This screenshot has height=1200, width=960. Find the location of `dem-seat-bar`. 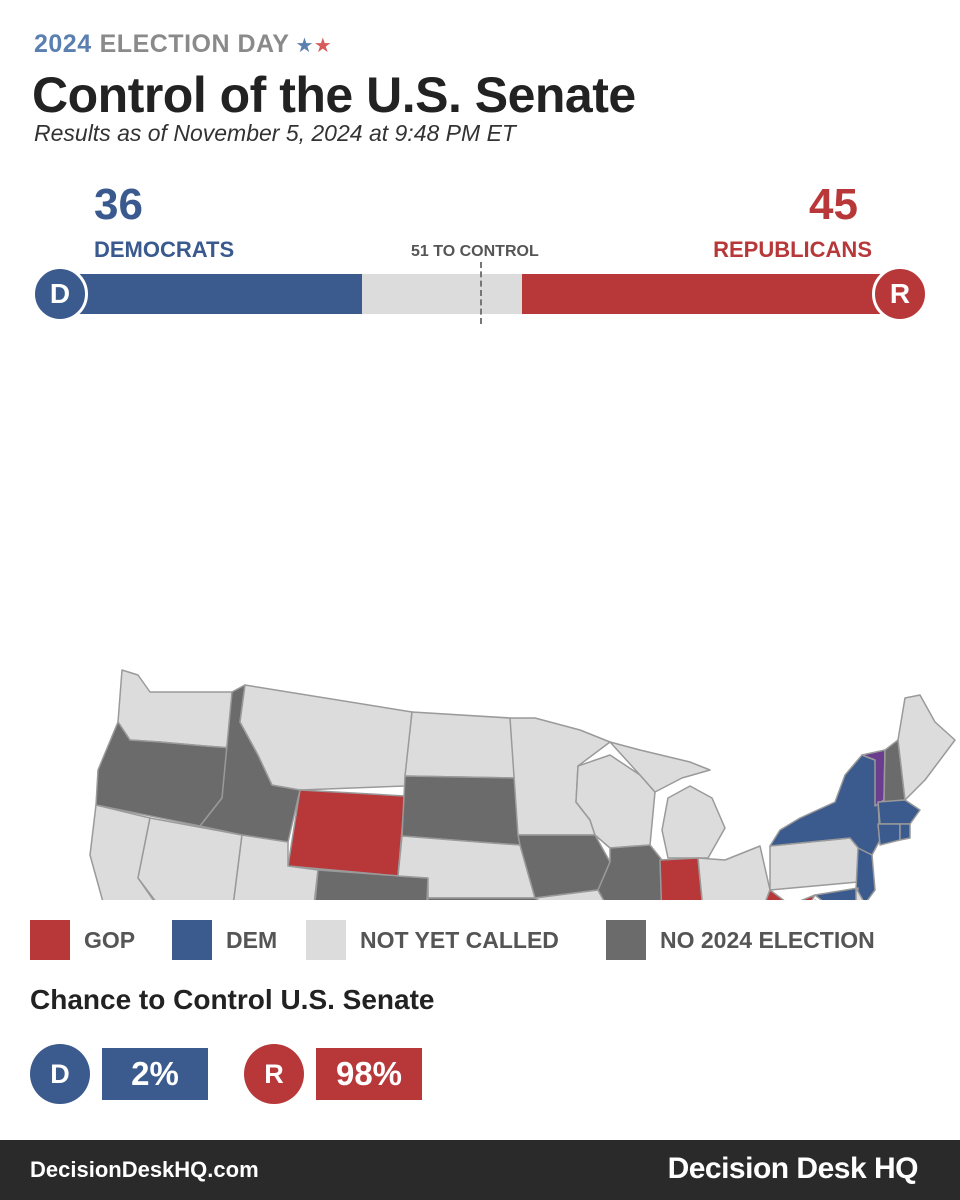

dem-seat-bar is located at coordinates (211, 294).